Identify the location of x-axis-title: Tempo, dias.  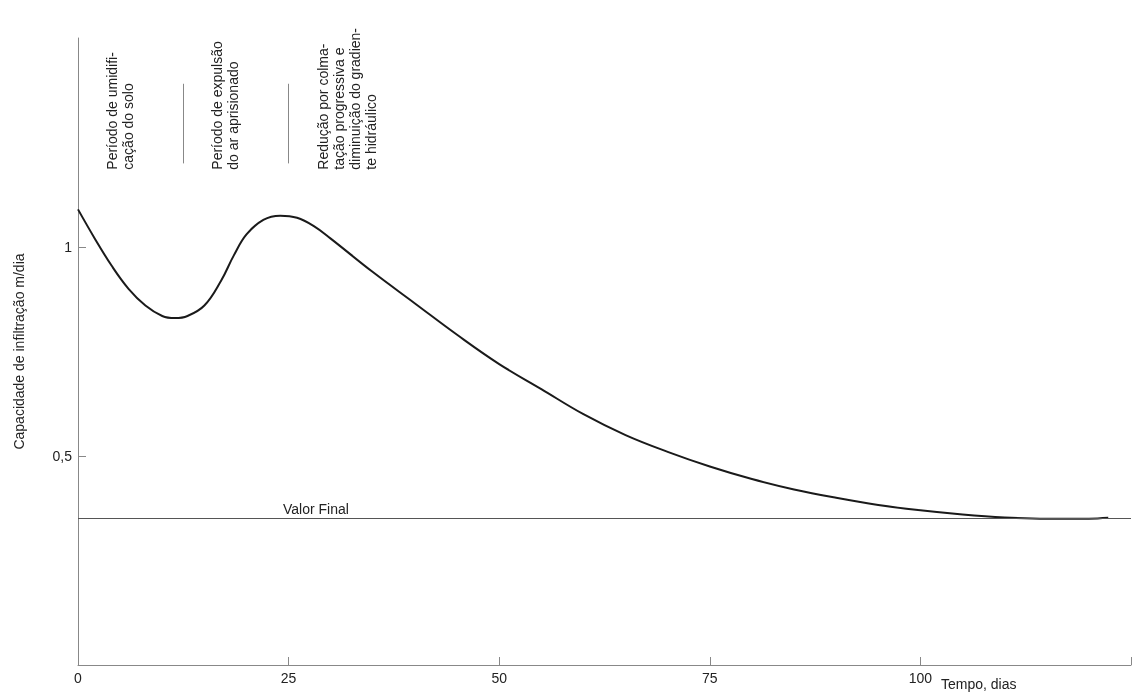
(979, 684).